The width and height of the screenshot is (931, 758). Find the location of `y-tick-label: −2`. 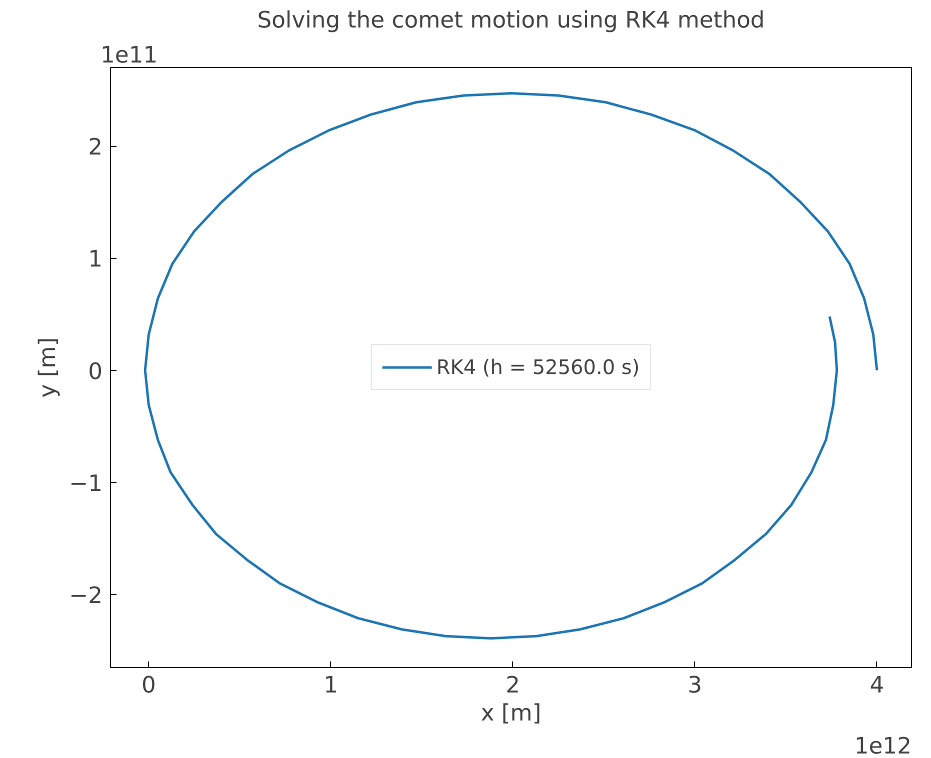

y-tick-label: −2 is located at coordinates (86, 596).